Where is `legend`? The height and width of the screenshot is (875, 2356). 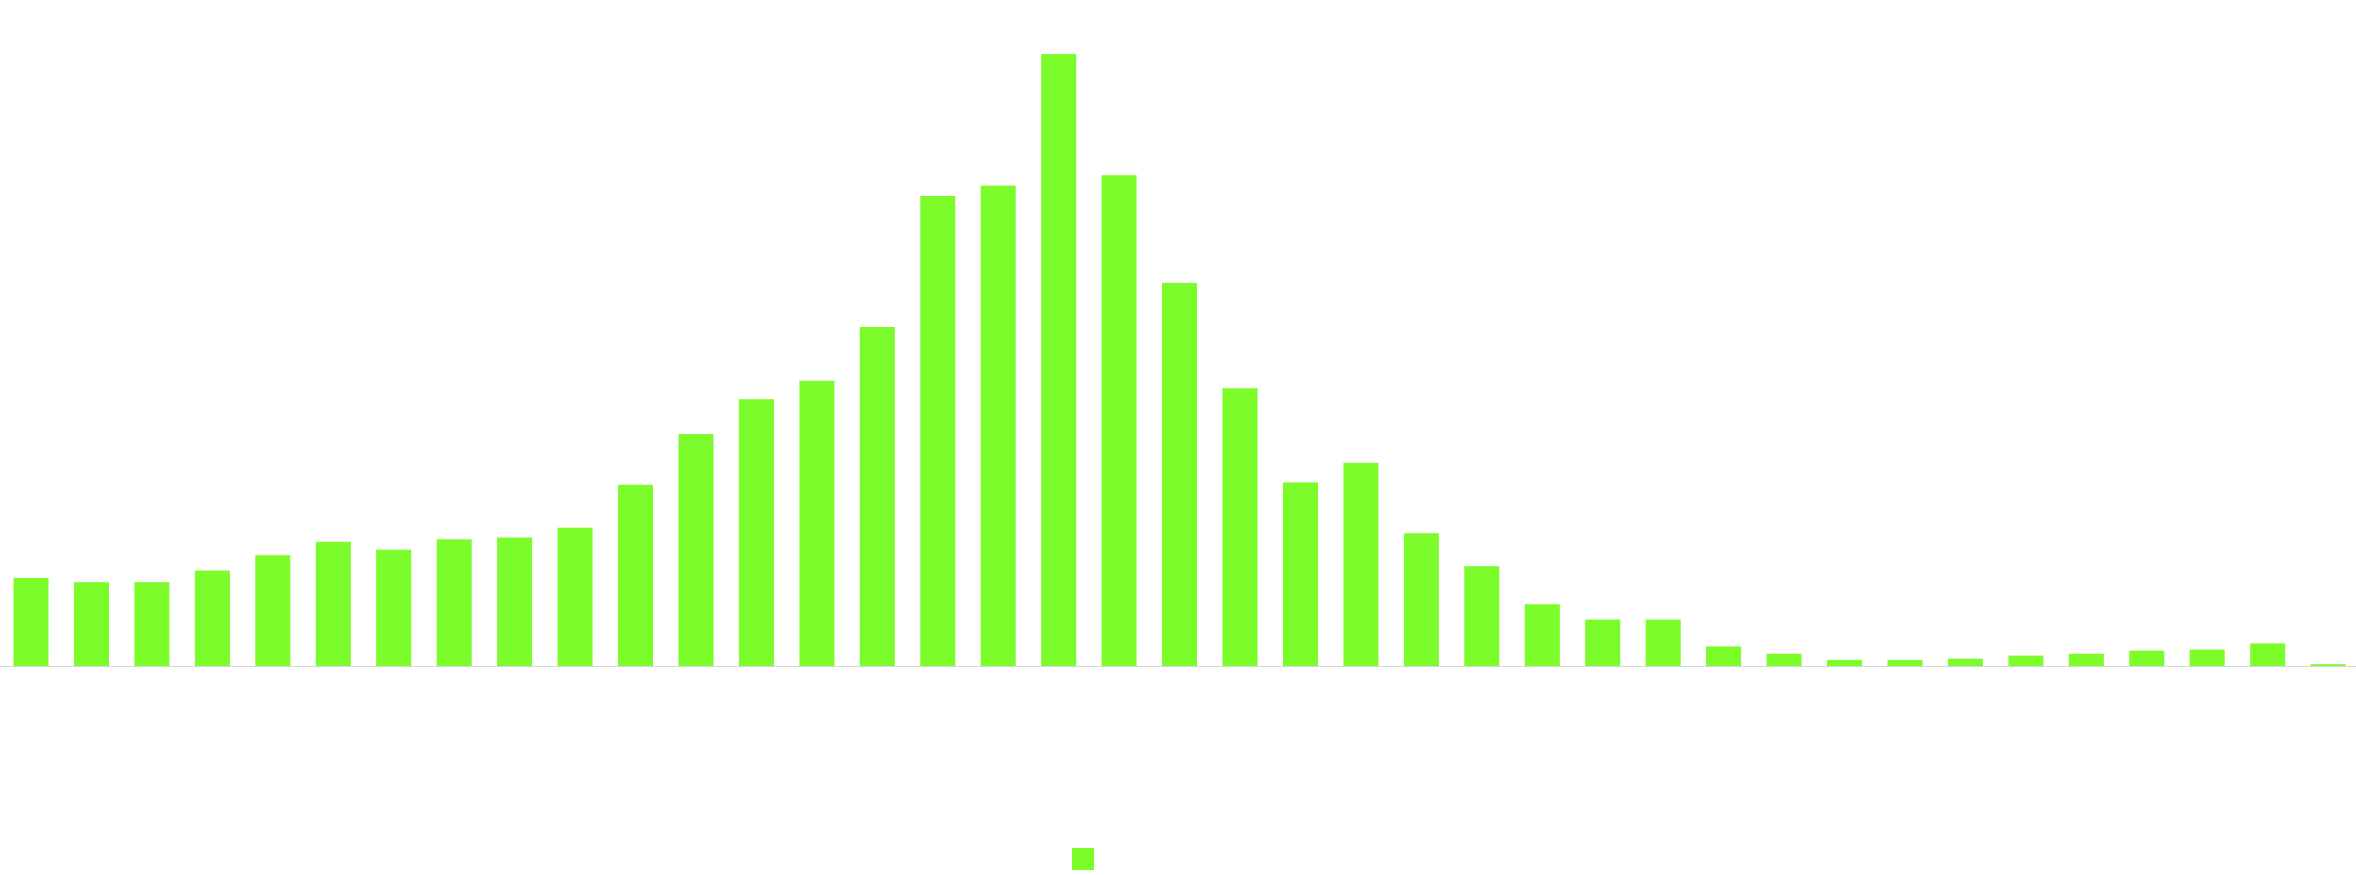 legend is located at coordinates (1087, 859).